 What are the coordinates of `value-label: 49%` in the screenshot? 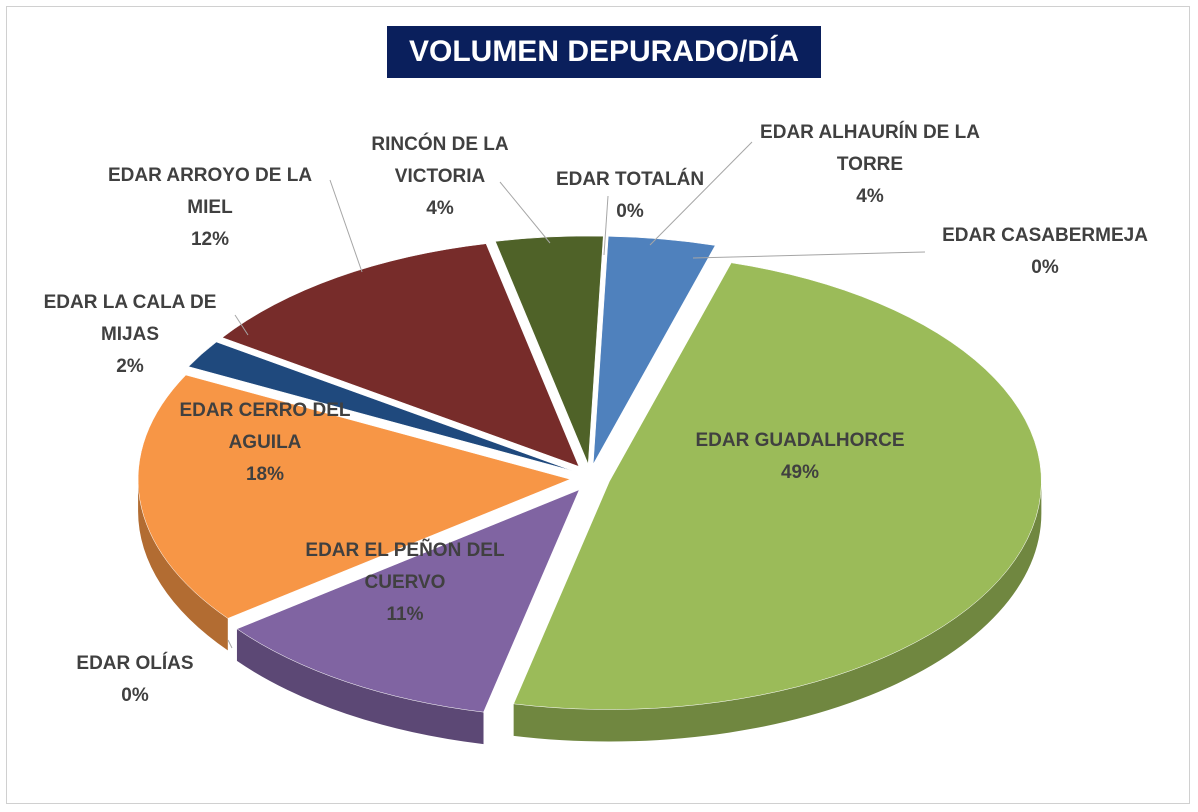 It's located at (800, 472).